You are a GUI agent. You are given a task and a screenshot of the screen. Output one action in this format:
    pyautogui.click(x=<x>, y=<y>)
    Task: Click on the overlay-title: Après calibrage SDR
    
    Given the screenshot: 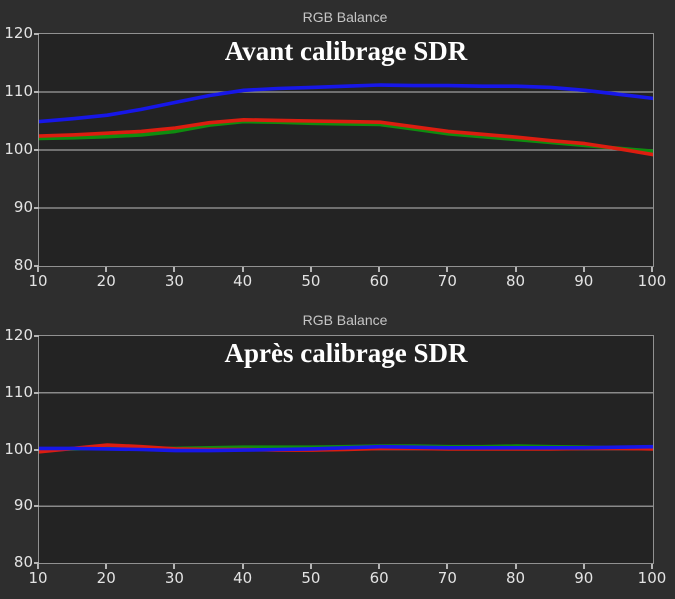 What is the action you would take?
    pyautogui.click(x=346, y=353)
    